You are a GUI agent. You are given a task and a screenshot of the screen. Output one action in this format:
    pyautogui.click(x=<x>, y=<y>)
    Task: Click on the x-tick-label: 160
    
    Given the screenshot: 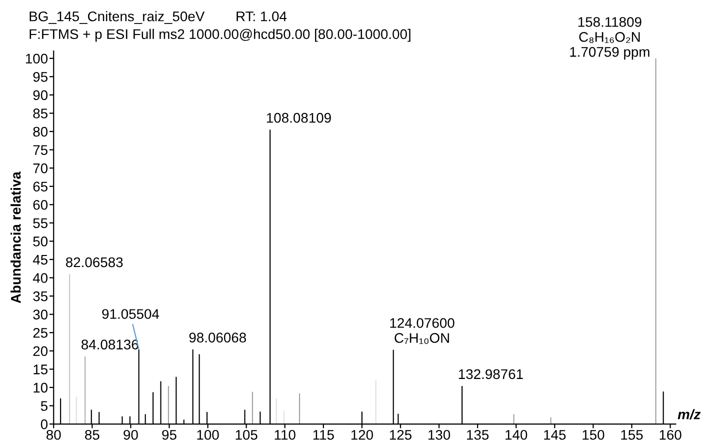 What is the action you would take?
    pyautogui.click(x=671, y=435)
    